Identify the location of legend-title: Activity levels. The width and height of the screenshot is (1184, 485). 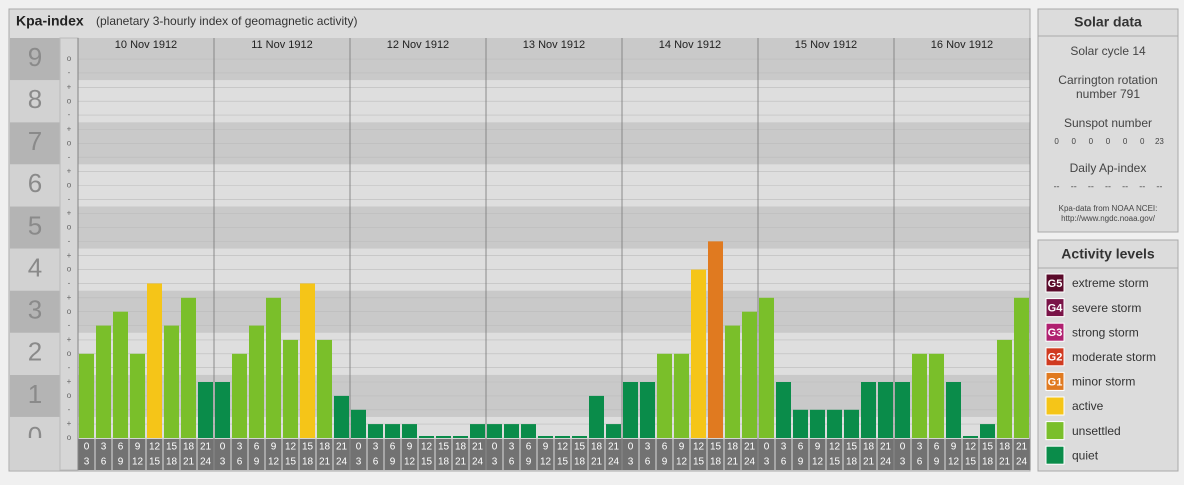
(1108, 254).